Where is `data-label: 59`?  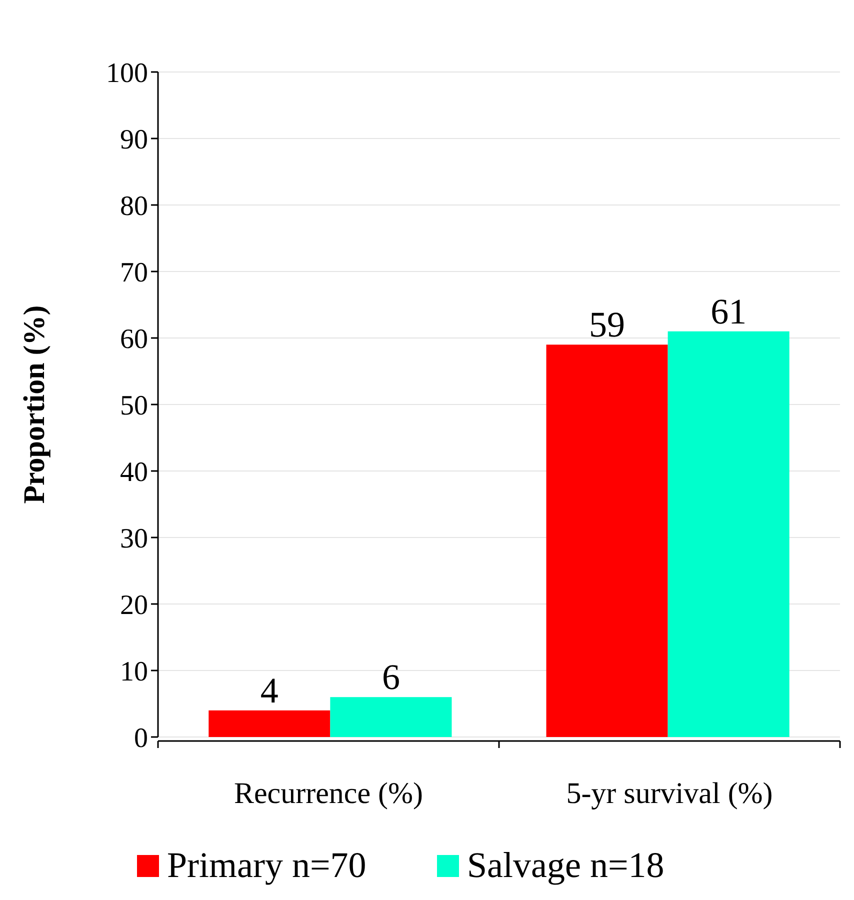
data-label: 59 is located at coordinates (607, 324).